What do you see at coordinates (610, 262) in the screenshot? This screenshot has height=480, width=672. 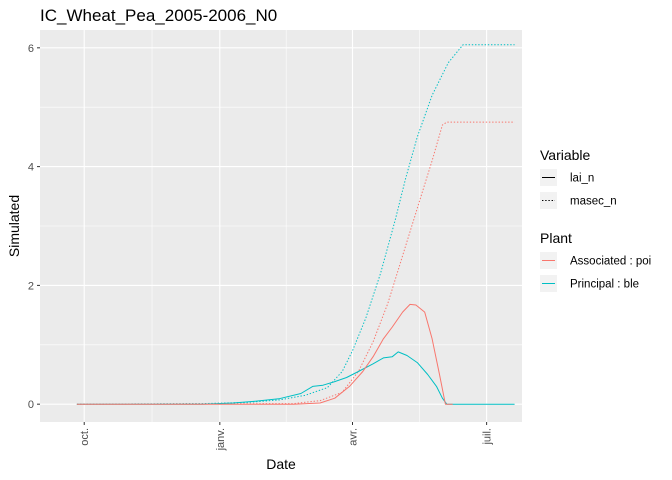 I see `legend-label: Associated : poi` at bounding box center [610, 262].